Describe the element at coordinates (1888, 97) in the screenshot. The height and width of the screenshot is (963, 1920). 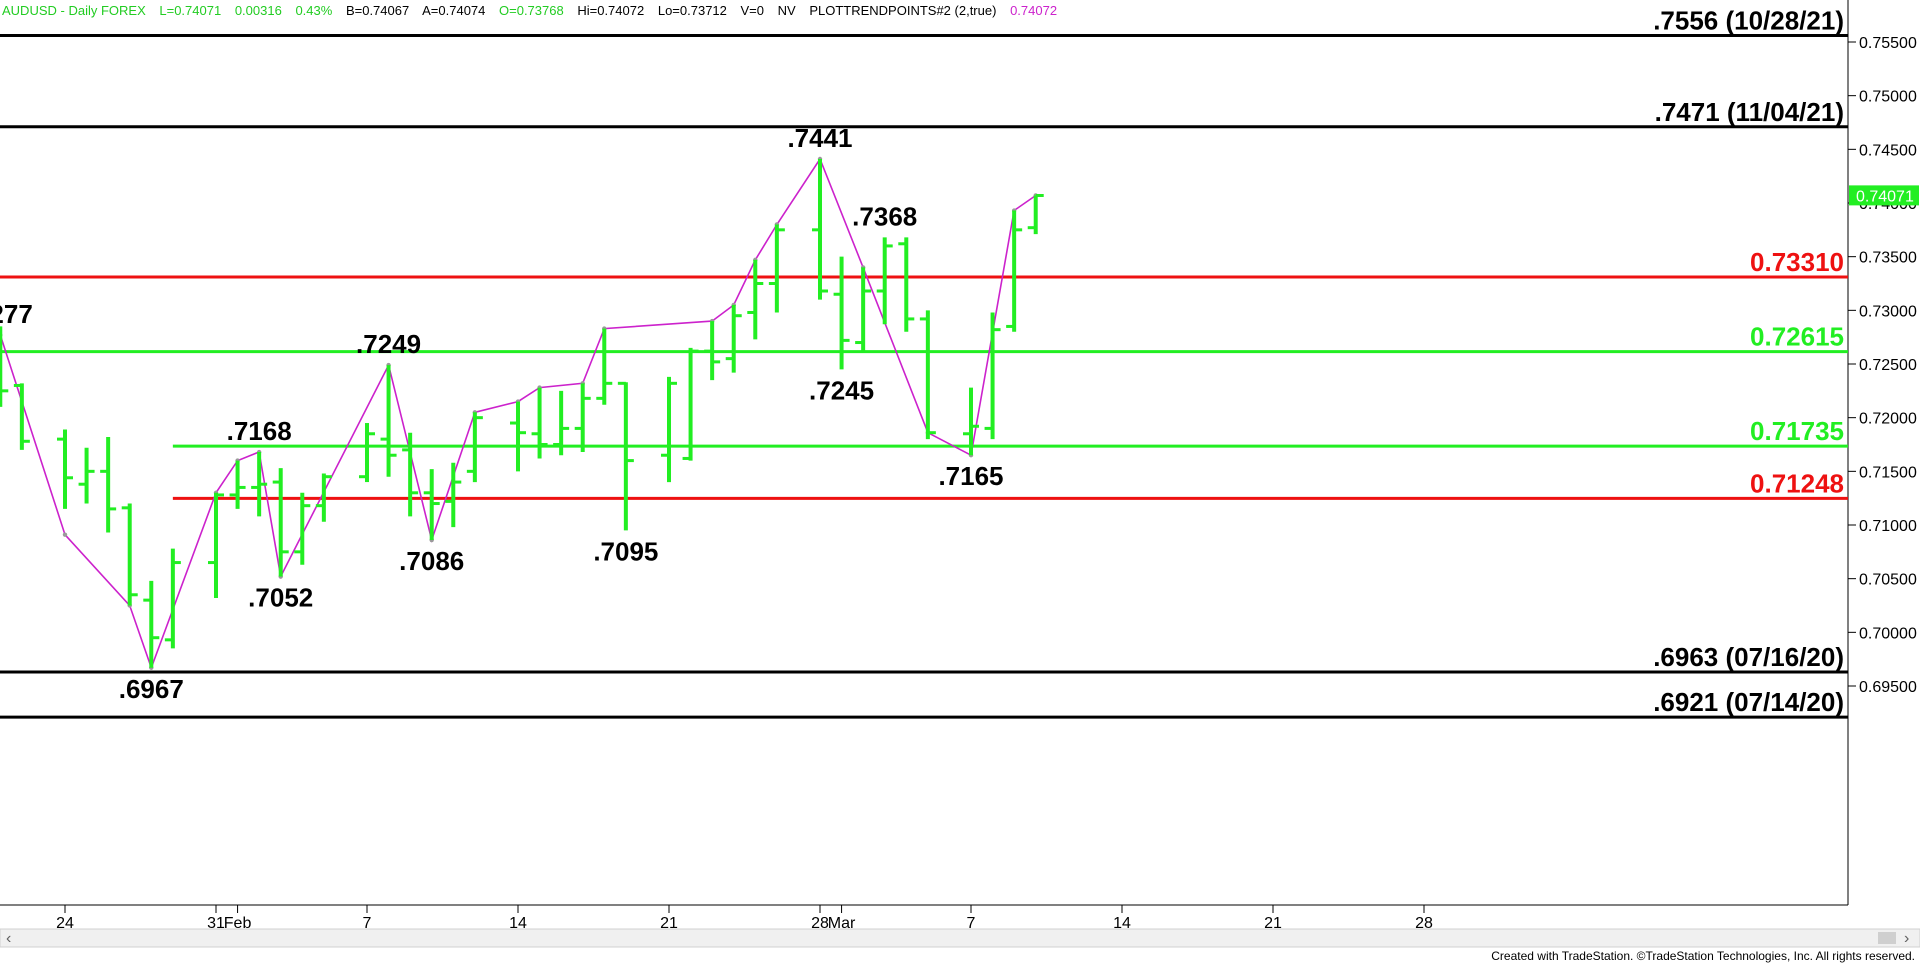
I see `y-tick-label-11: 0.75000` at that location.